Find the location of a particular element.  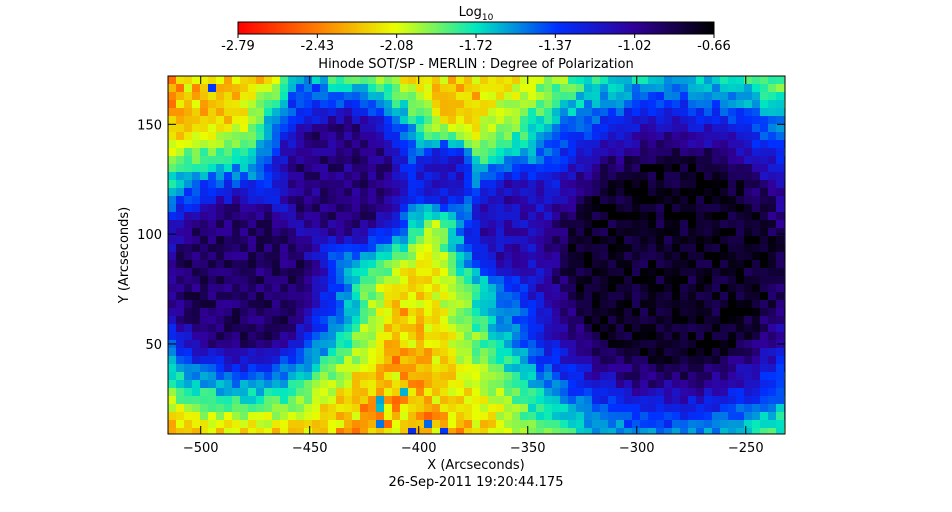

y-tick-label: 100 is located at coordinates (149, 235).